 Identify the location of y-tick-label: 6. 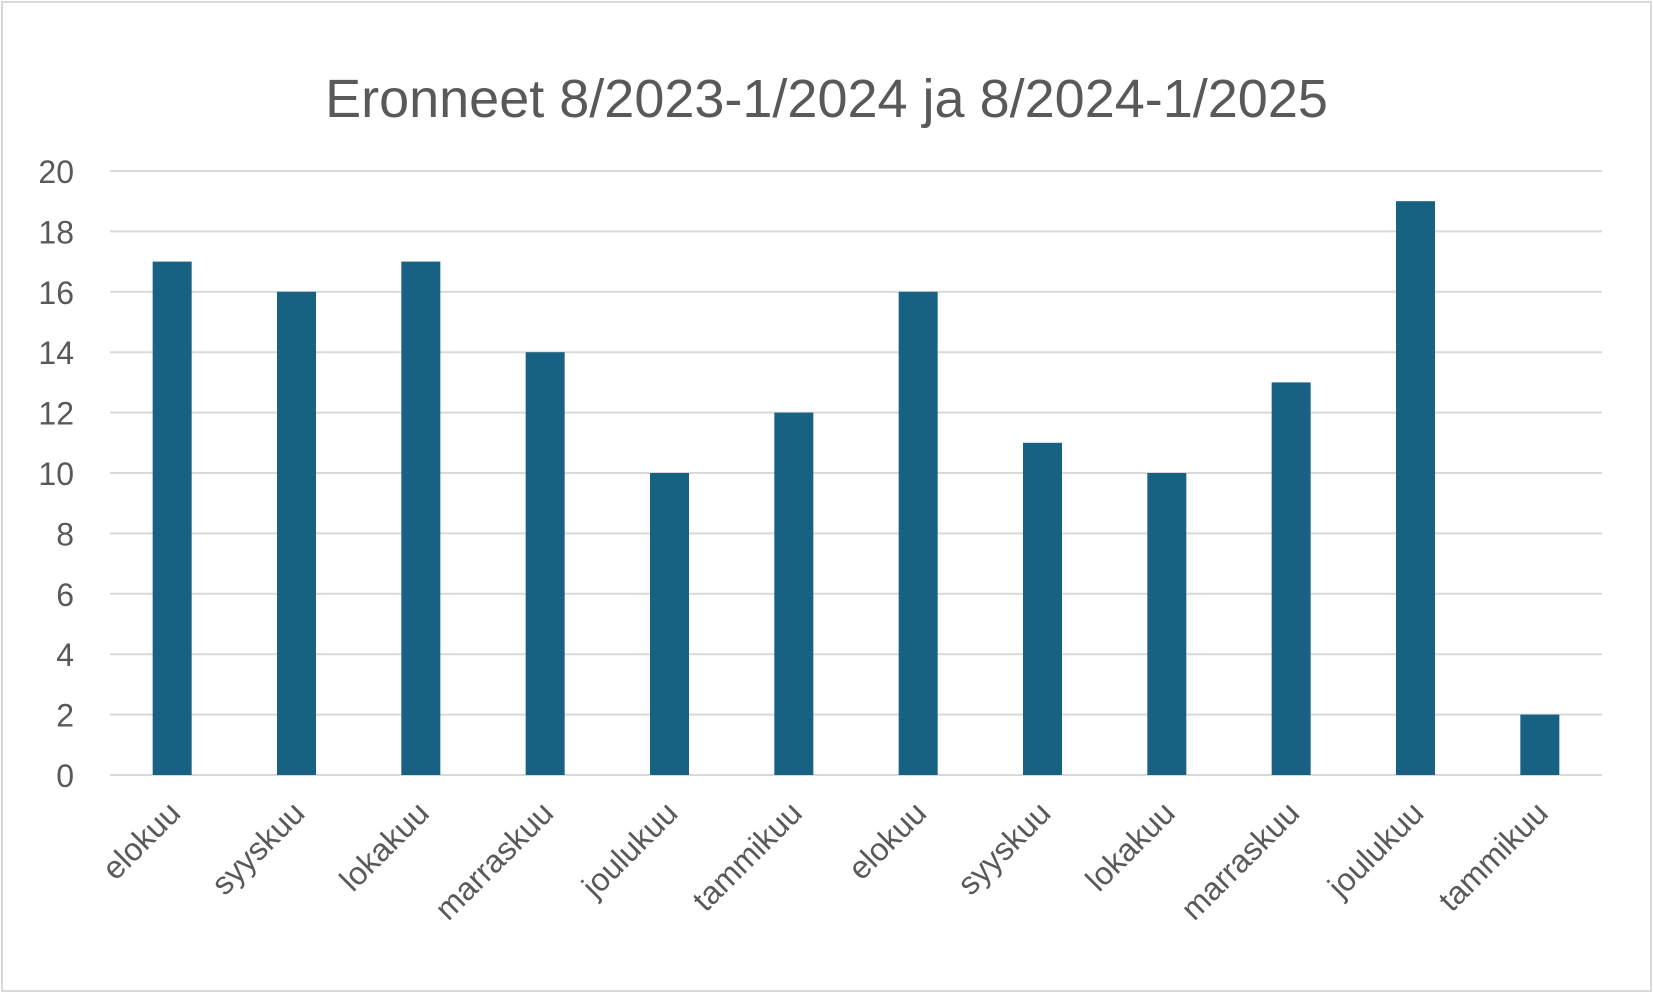
(65, 595).